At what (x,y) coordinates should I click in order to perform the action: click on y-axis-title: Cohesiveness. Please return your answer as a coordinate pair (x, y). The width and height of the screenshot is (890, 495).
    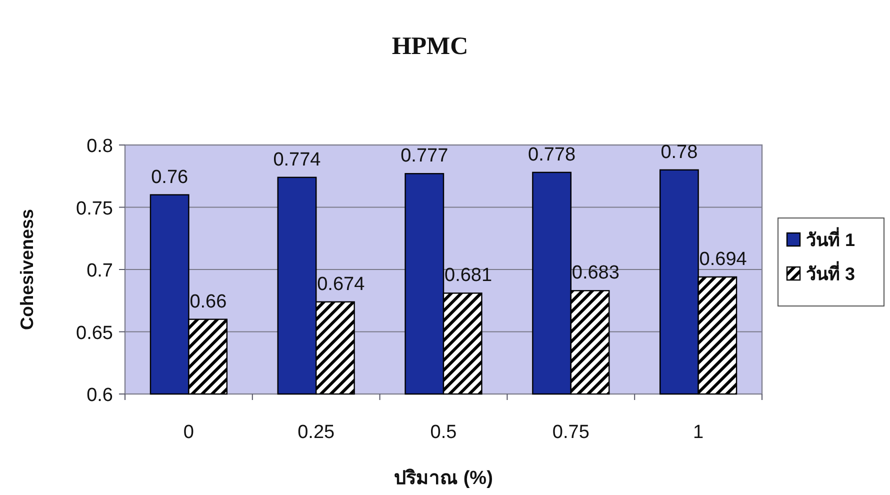
    Looking at the image, I should click on (27, 269).